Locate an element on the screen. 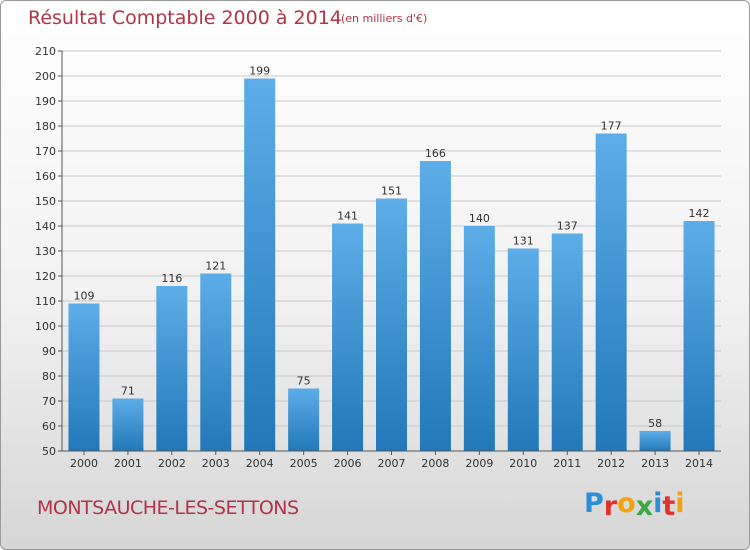 The width and height of the screenshot is (750, 550). chart-title: Résultat Comptable 2000 à 2014 is located at coordinates (185, 18).